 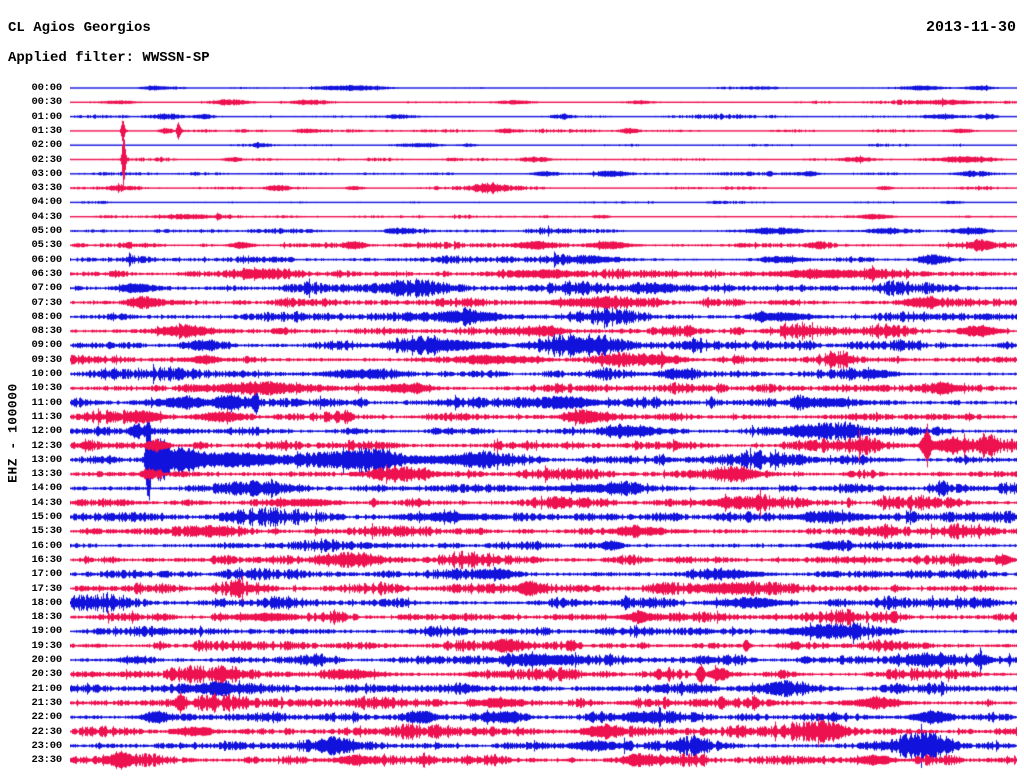 I want to click on time-label: 14:30, so click(x=46, y=502).